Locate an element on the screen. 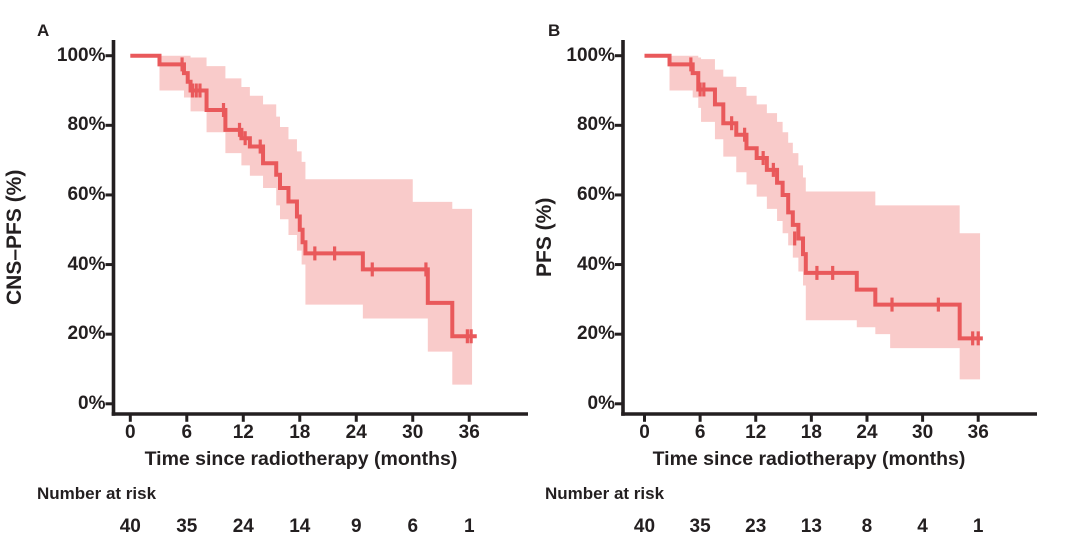 The image size is (1080, 551). panel-b-number-at-risk-label: Number at risk is located at coordinates (605, 493).